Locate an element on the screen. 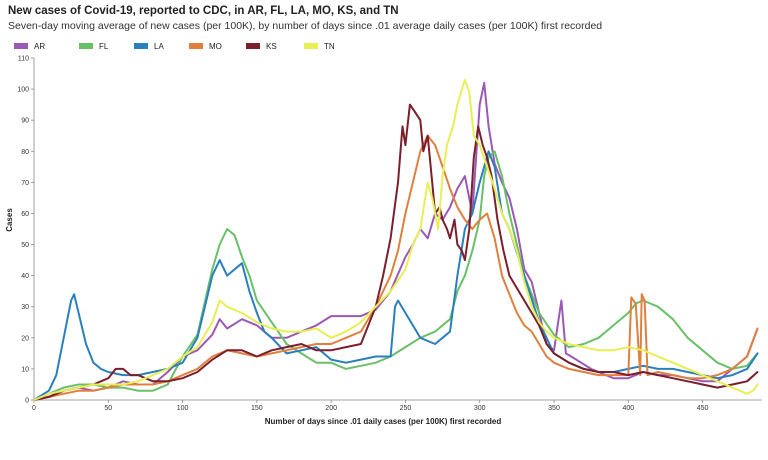  legend-label-la: LA is located at coordinates (159, 46).